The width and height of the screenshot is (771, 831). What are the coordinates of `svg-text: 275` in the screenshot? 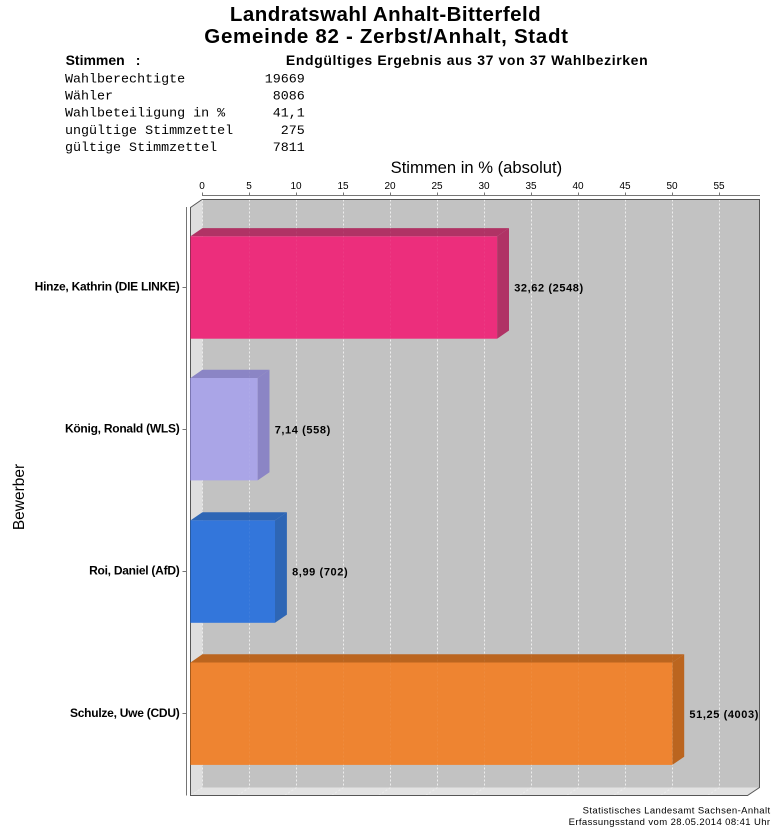 It's located at (293, 131).